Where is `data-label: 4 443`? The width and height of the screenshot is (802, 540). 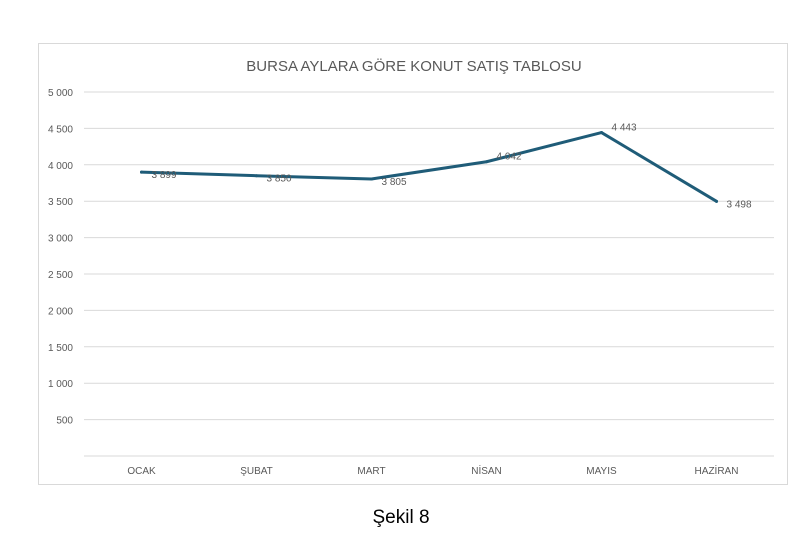 data-label: 4 443 is located at coordinates (624, 128).